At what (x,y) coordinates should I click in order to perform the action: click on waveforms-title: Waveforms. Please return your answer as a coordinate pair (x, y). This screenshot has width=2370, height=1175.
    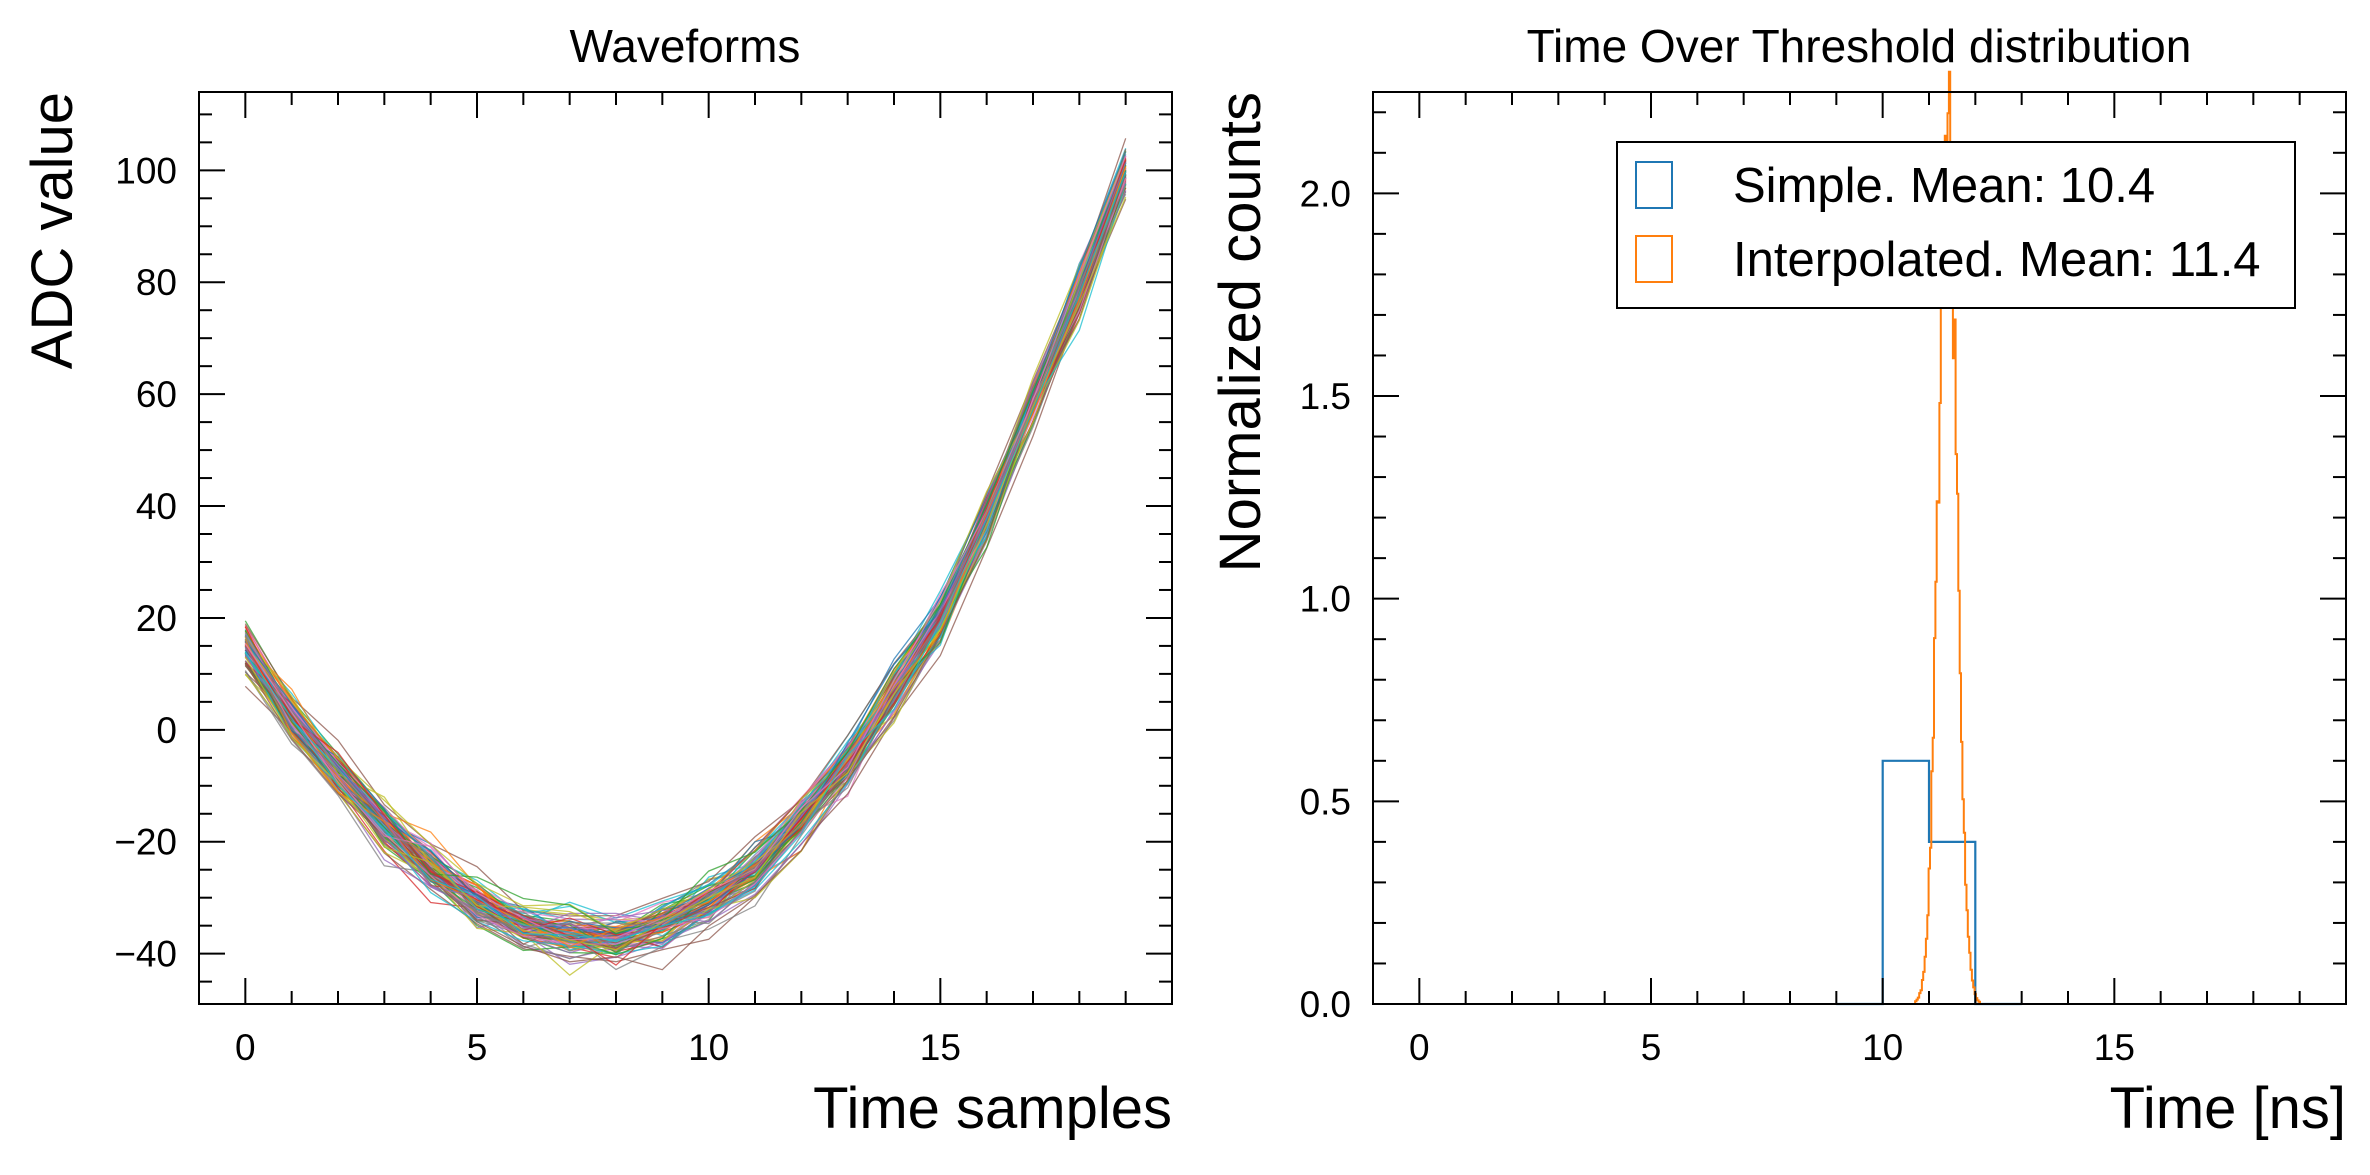
    Looking at the image, I should click on (685, 46).